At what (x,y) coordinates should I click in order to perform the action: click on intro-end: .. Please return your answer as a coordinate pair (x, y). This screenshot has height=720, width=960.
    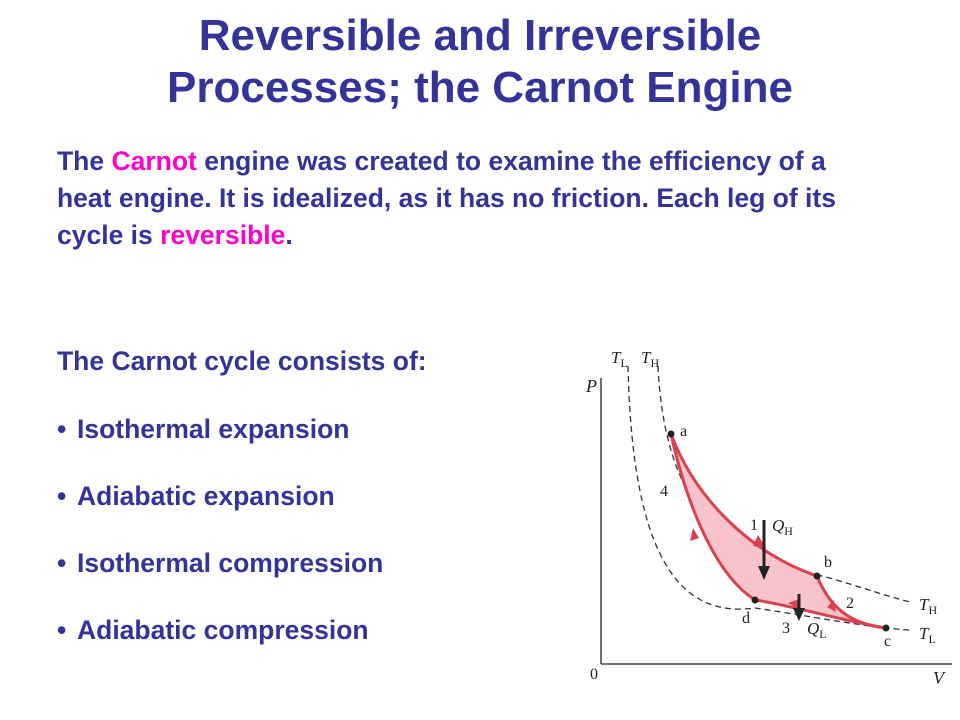
    Looking at the image, I should click on (289, 235).